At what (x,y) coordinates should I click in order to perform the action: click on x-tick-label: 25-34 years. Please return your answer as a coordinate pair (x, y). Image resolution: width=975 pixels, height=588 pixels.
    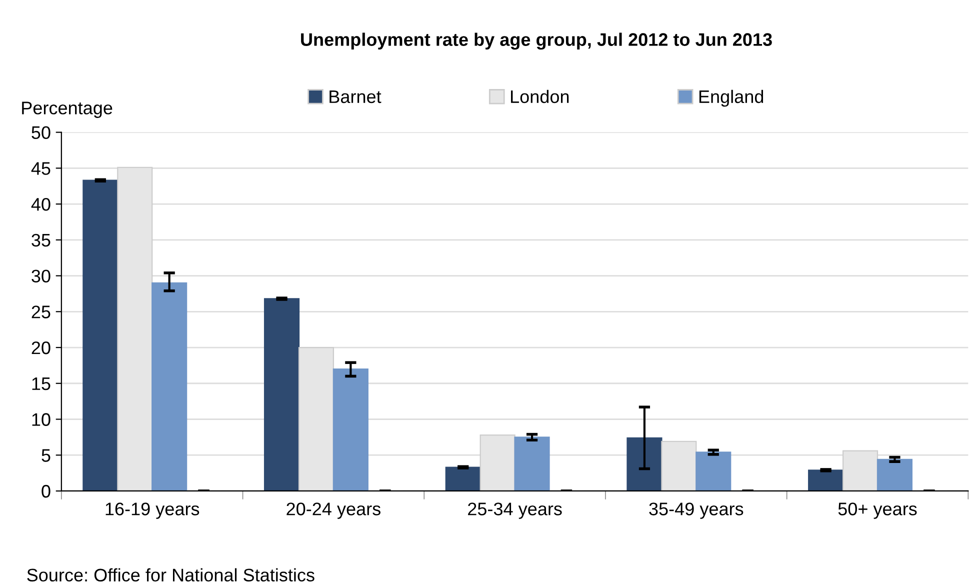
    Looking at the image, I should click on (515, 510).